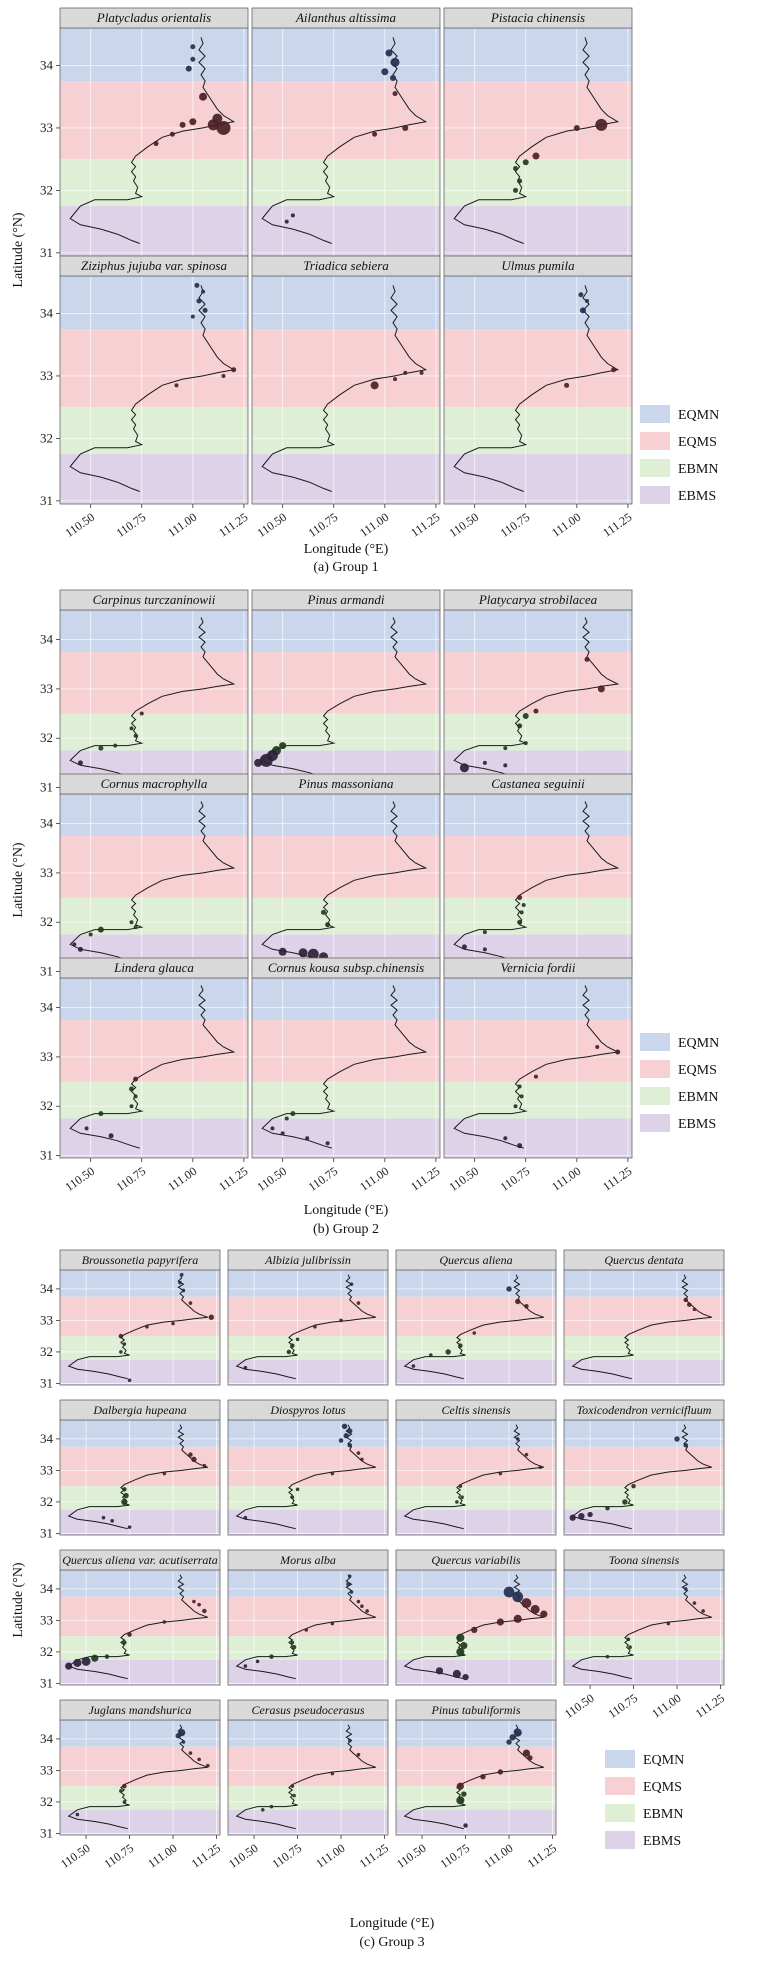 This screenshot has width=759, height=1965. Describe the element at coordinates (47, 1438) in the screenshot. I see `y-tick-label: 34` at that location.